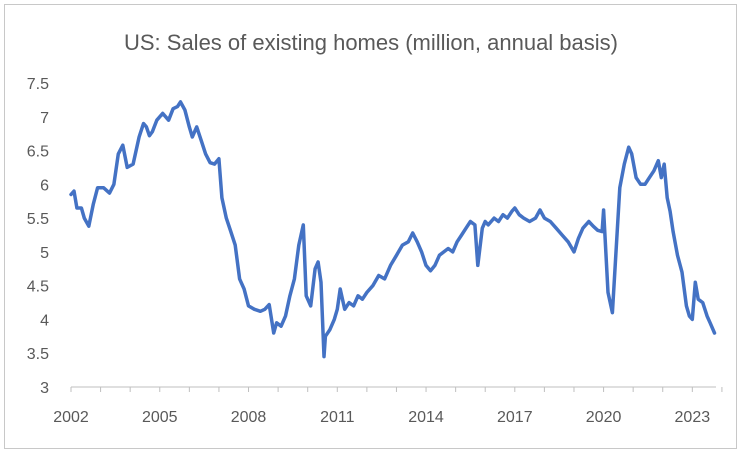  What do you see at coordinates (249, 417) in the screenshot?
I see `x-tick-label: 2008` at bounding box center [249, 417].